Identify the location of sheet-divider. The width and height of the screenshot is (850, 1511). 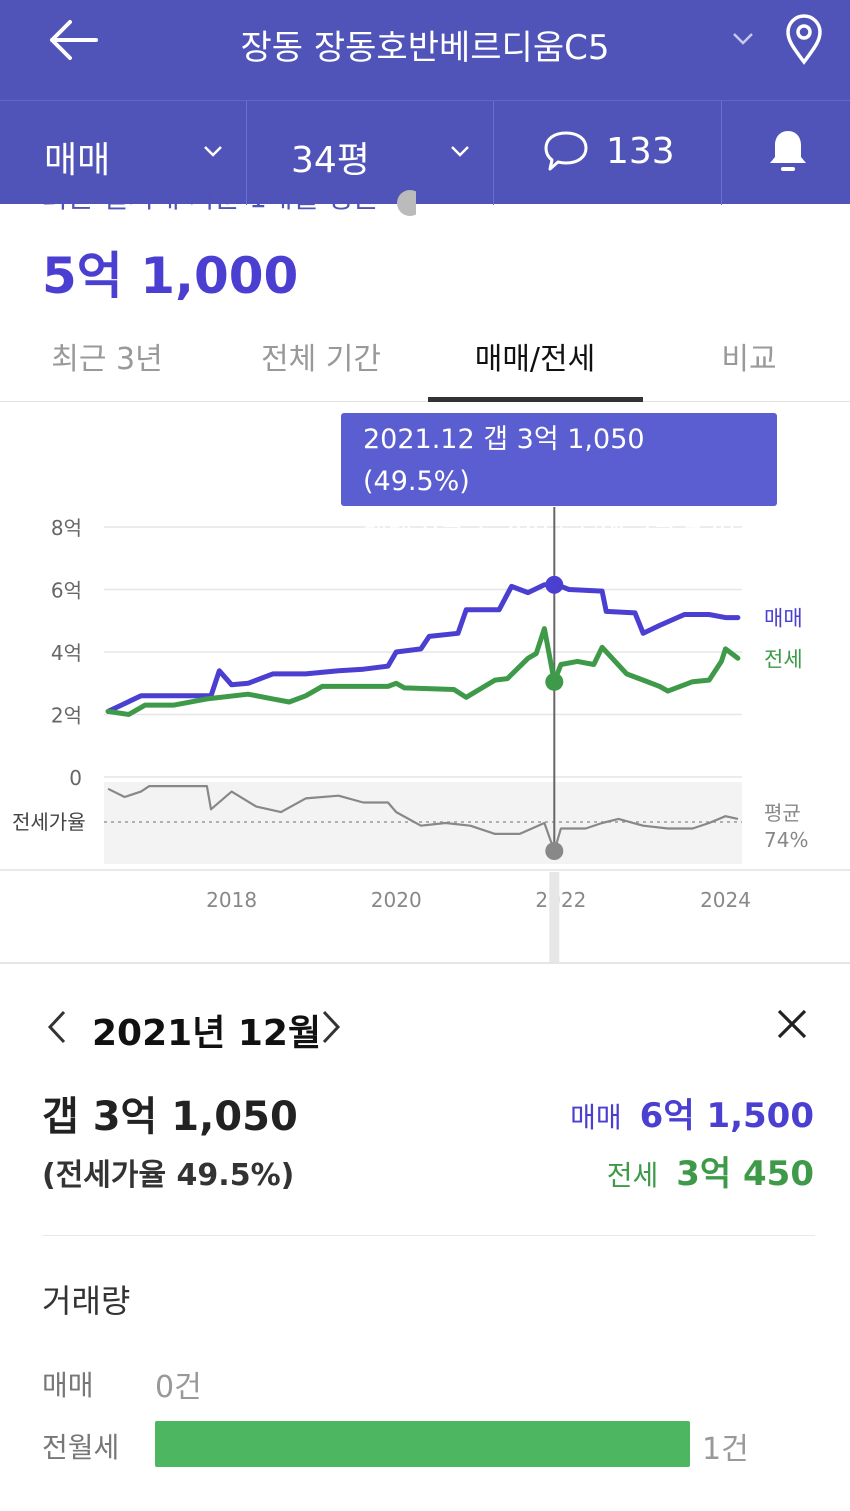
(425, 963).